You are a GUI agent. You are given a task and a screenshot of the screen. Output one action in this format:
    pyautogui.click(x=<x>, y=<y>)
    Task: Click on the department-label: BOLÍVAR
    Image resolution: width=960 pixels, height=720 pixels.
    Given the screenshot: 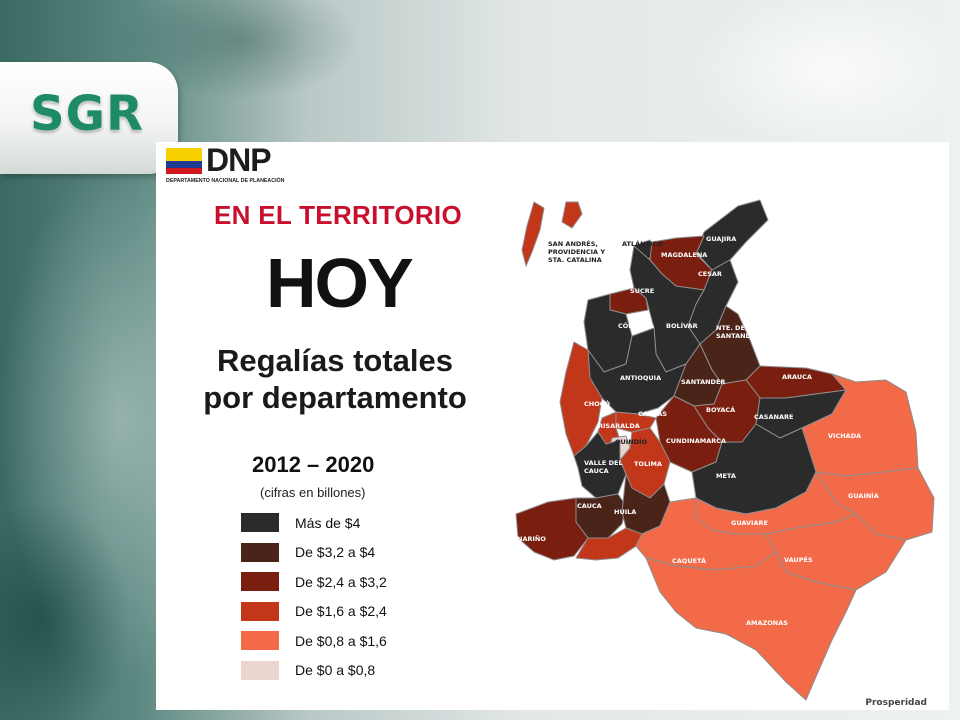 What is the action you would take?
    pyautogui.click(x=682, y=325)
    